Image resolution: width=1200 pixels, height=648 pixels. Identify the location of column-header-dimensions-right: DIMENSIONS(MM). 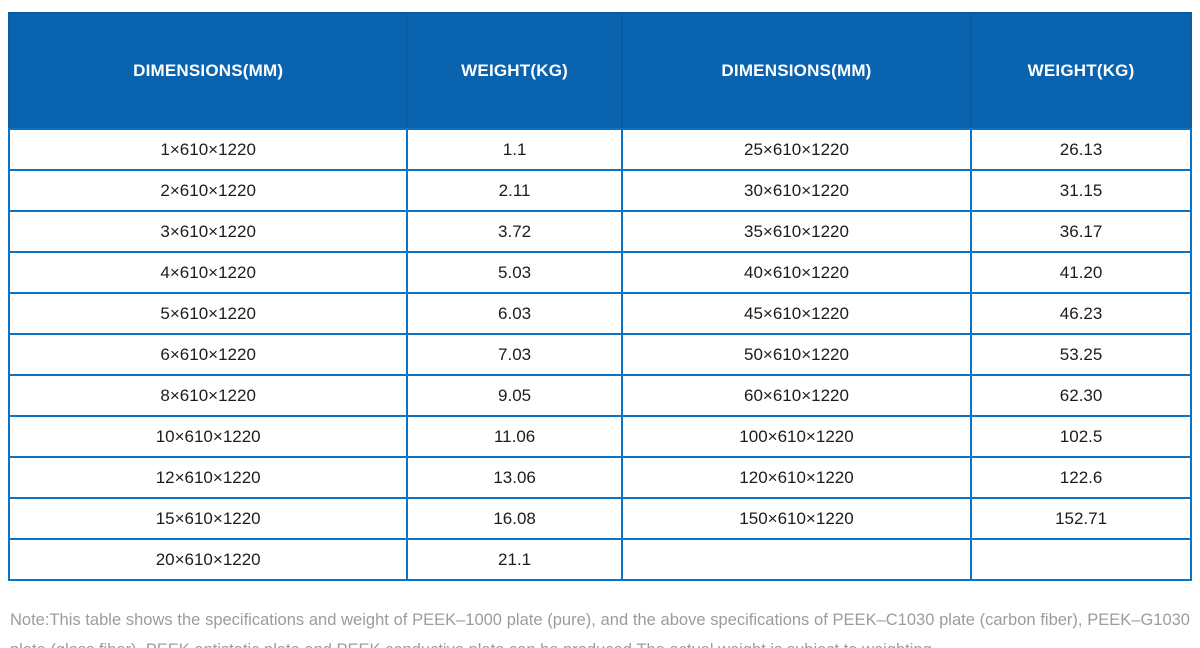
(796, 71).